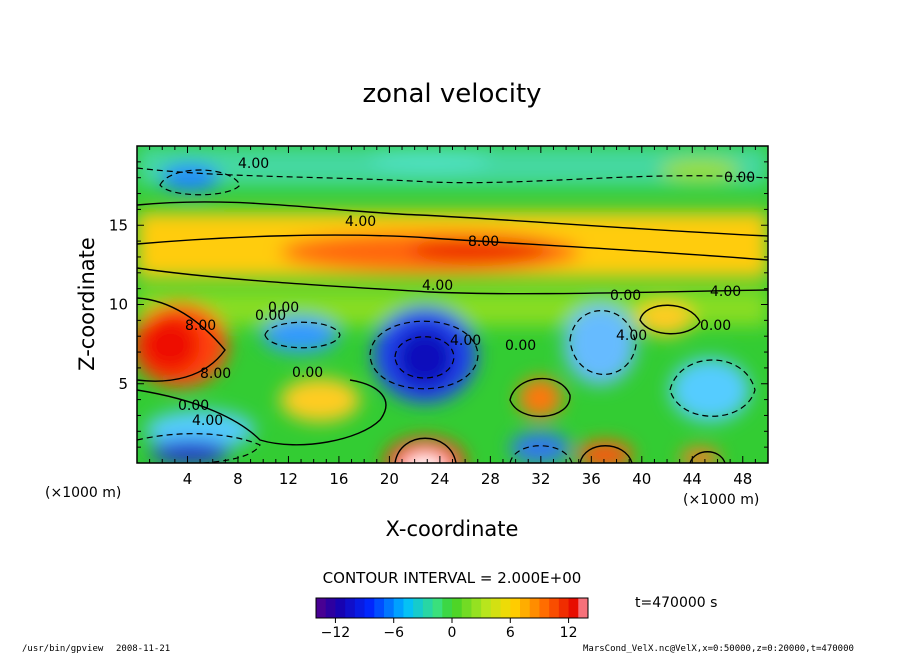  I want to click on colorbar-tick-label: 6, so click(510, 633).